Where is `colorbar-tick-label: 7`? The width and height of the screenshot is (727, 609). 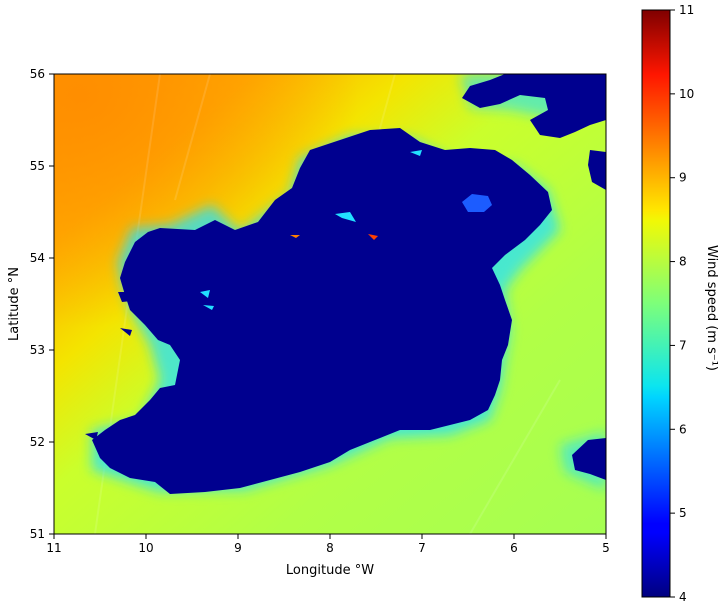 colorbar-tick-label: 7 is located at coordinates (683, 345).